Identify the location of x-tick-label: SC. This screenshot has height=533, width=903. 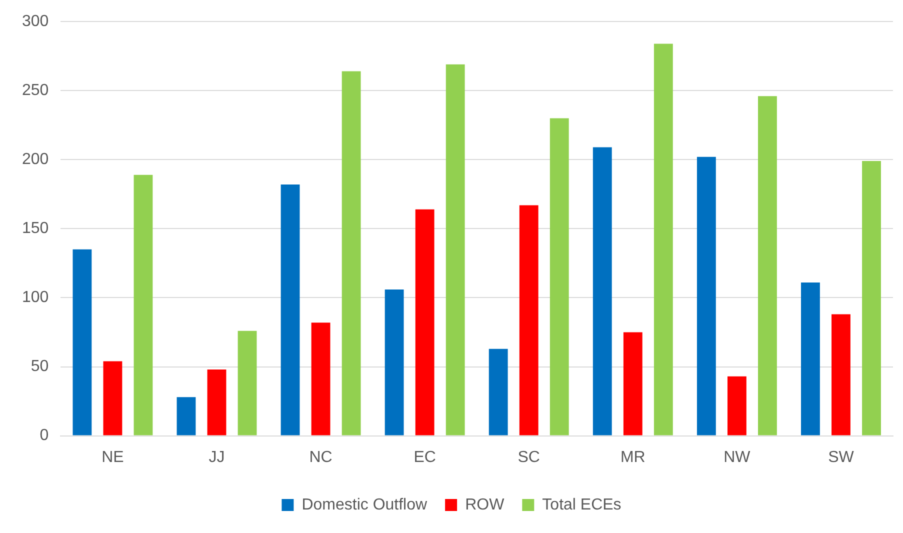
(529, 457).